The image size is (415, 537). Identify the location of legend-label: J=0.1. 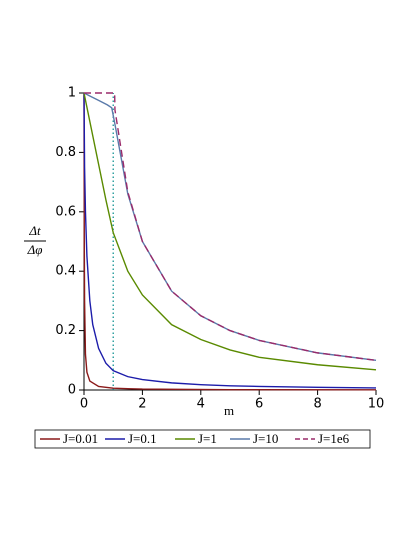
(142, 438).